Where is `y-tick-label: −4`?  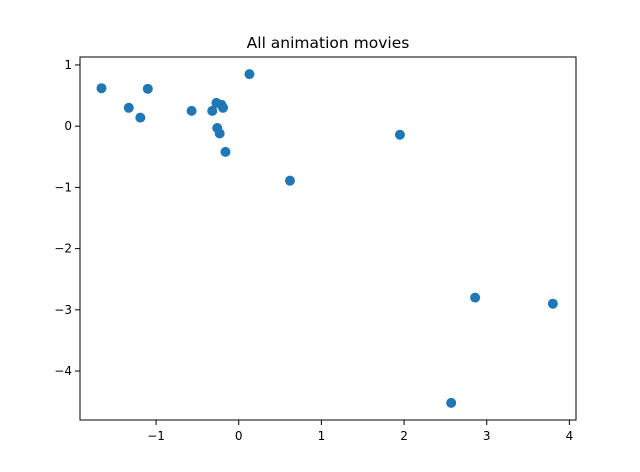
y-tick-label: −4 is located at coordinates (63, 371).